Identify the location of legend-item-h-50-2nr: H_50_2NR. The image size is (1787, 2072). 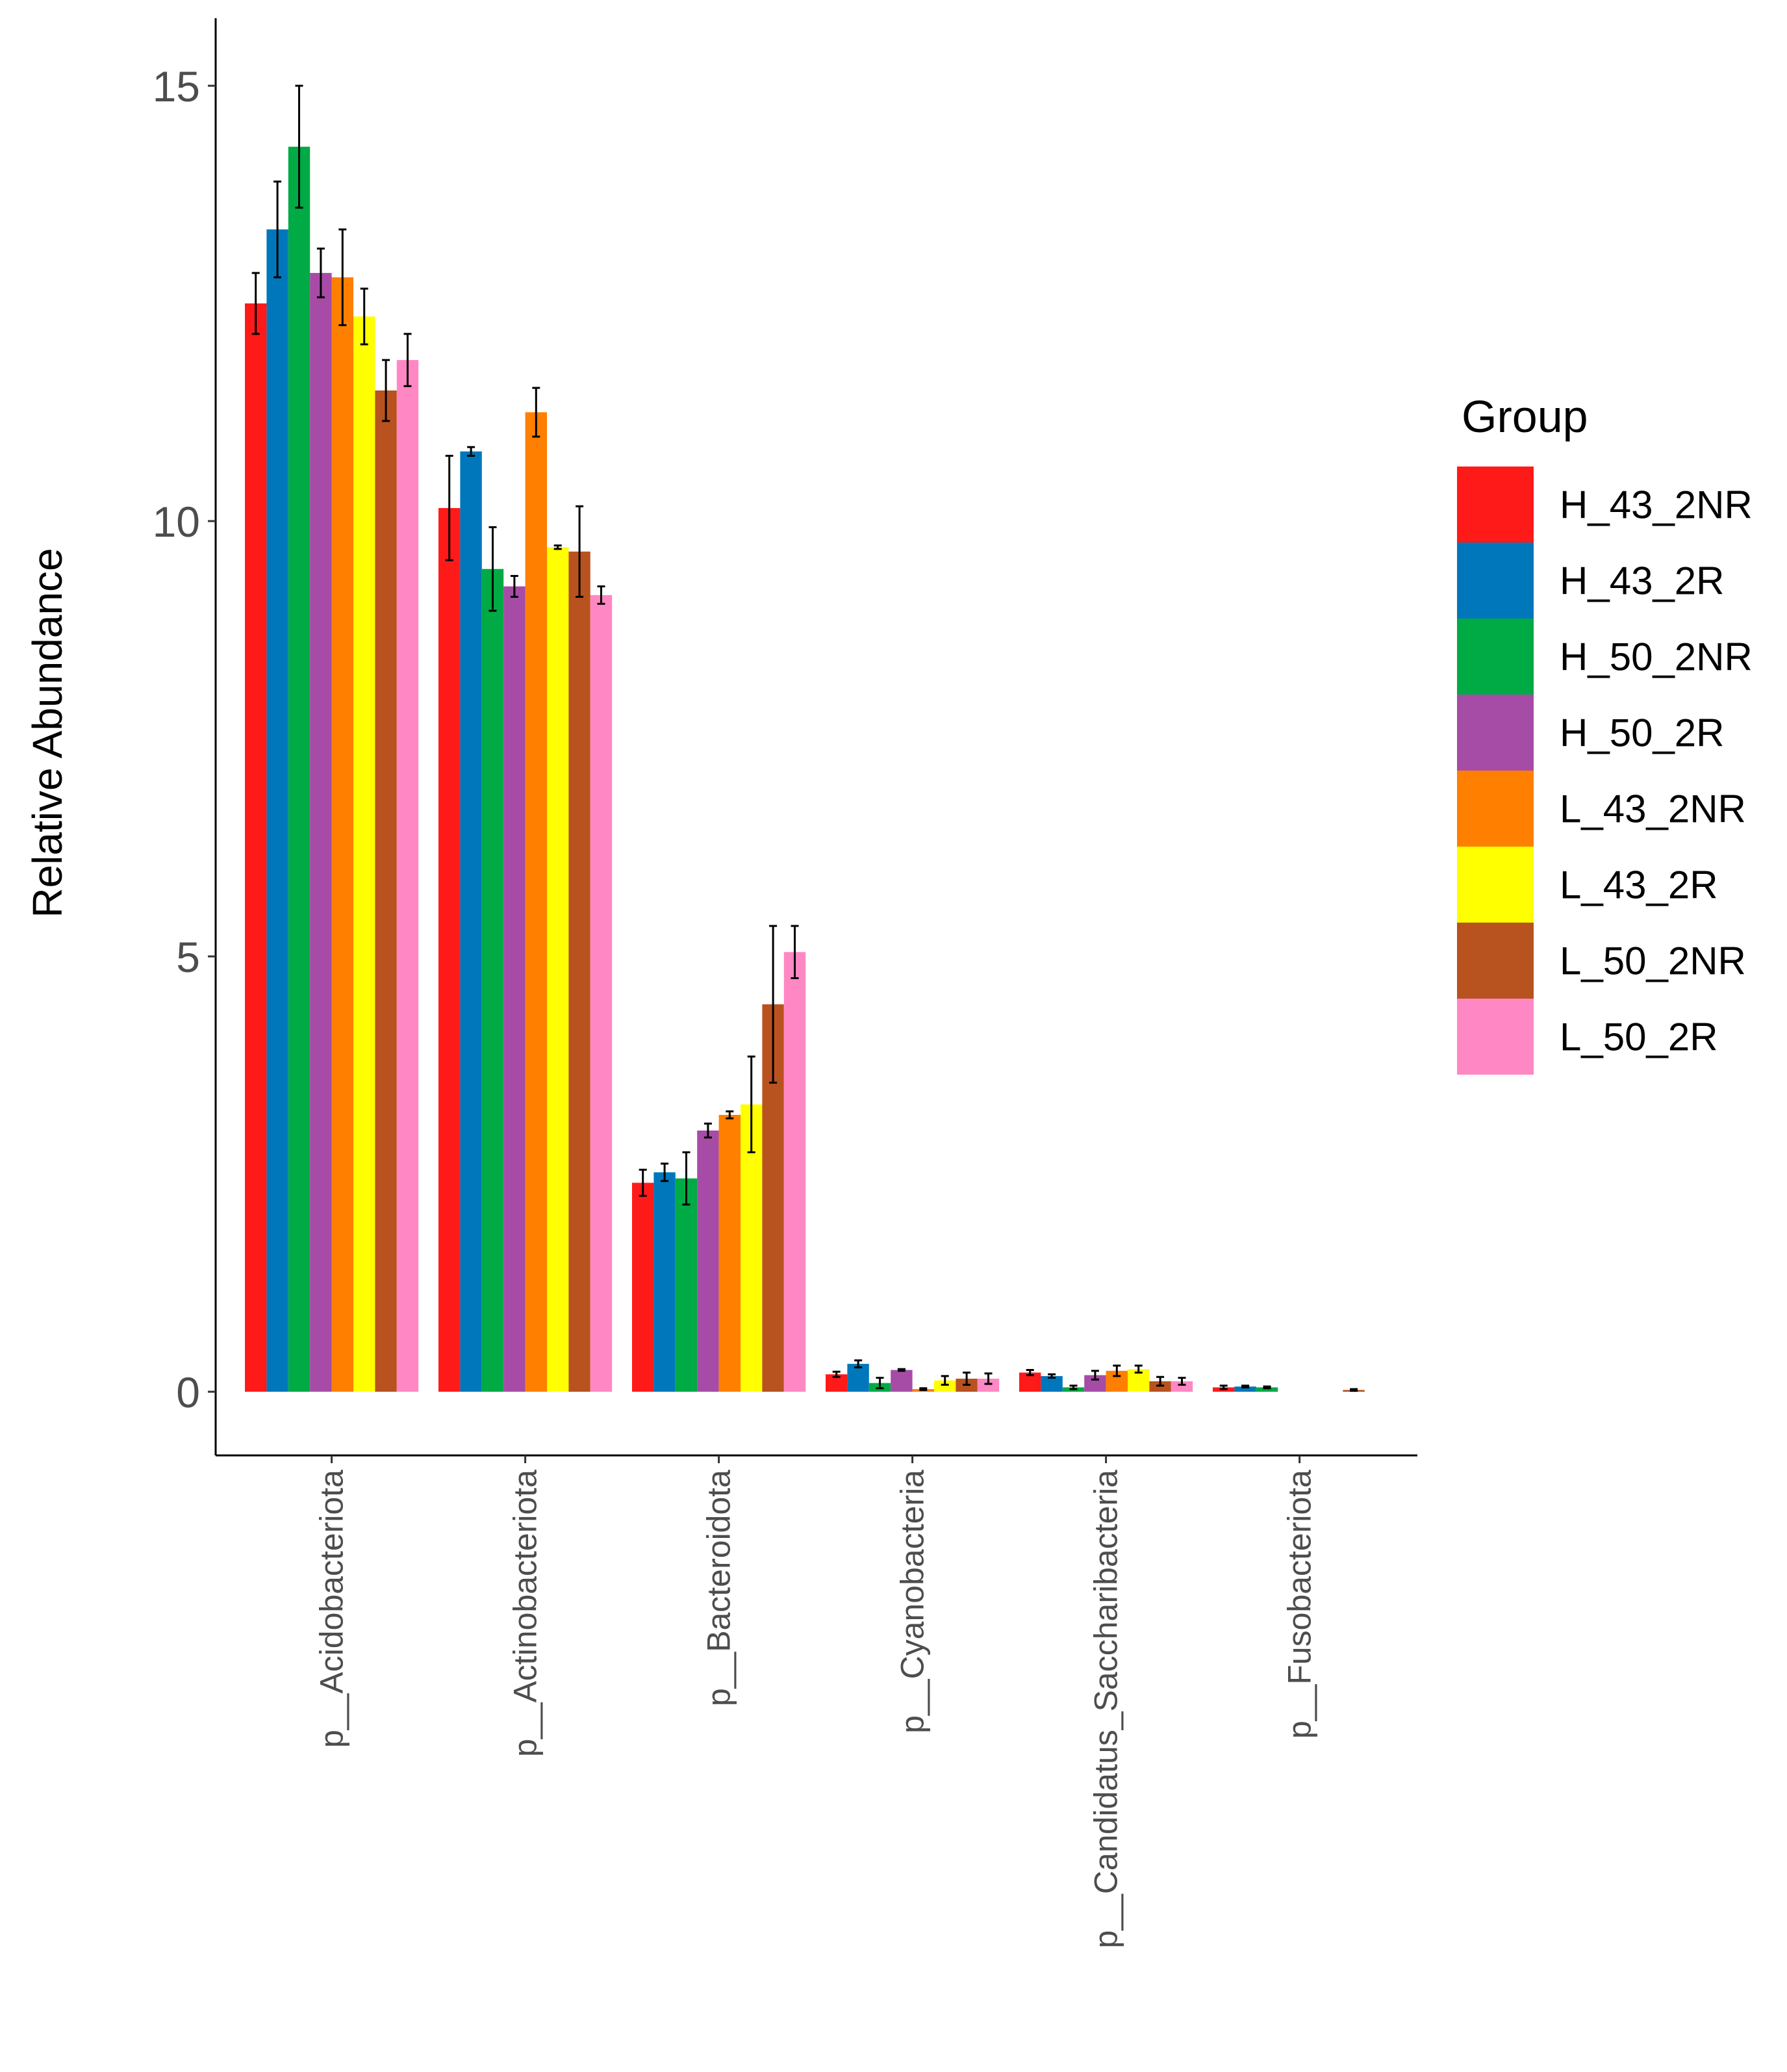
(1605, 657).